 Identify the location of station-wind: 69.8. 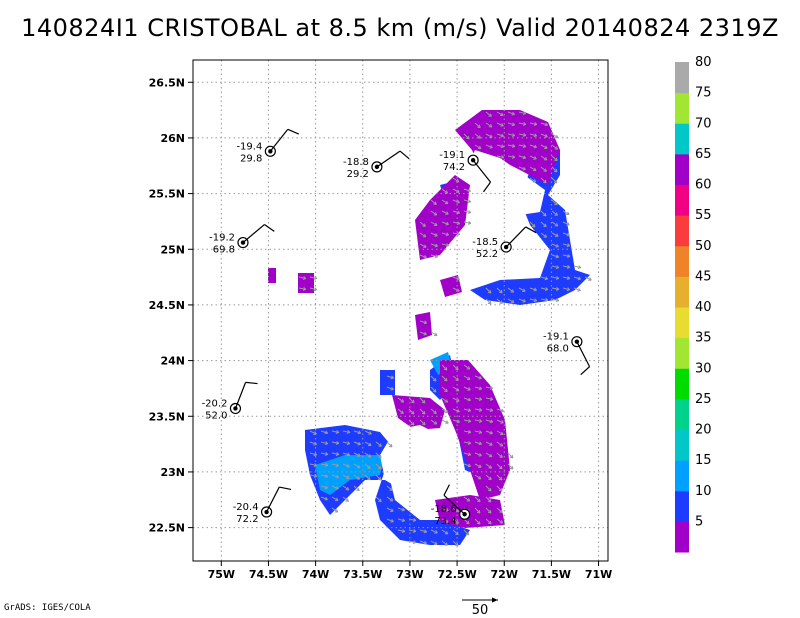
(224, 250).